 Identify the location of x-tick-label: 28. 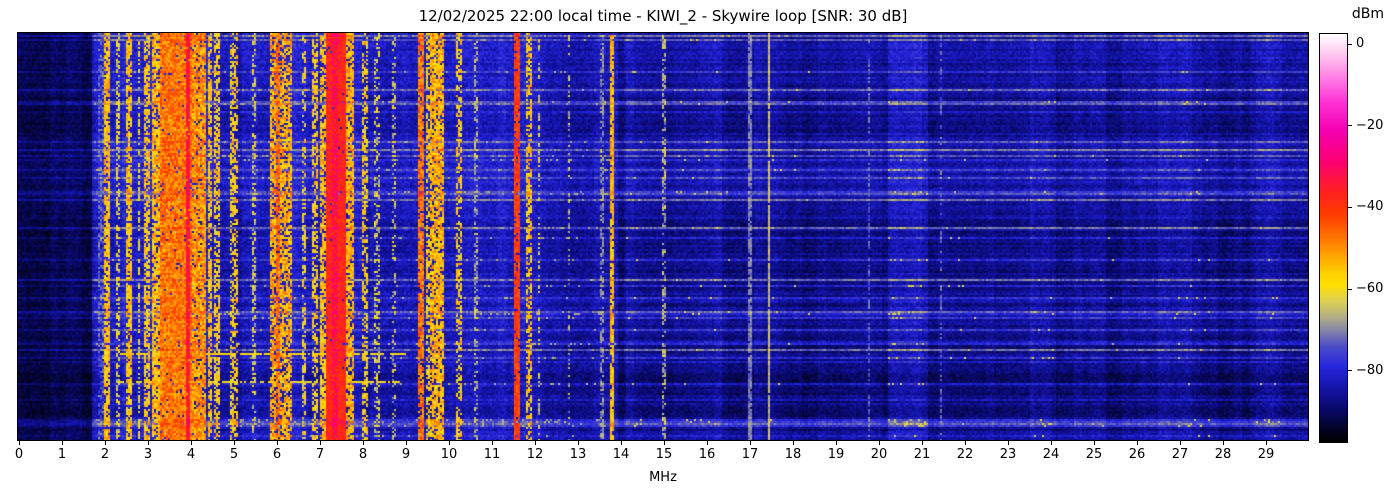
(1223, 454).